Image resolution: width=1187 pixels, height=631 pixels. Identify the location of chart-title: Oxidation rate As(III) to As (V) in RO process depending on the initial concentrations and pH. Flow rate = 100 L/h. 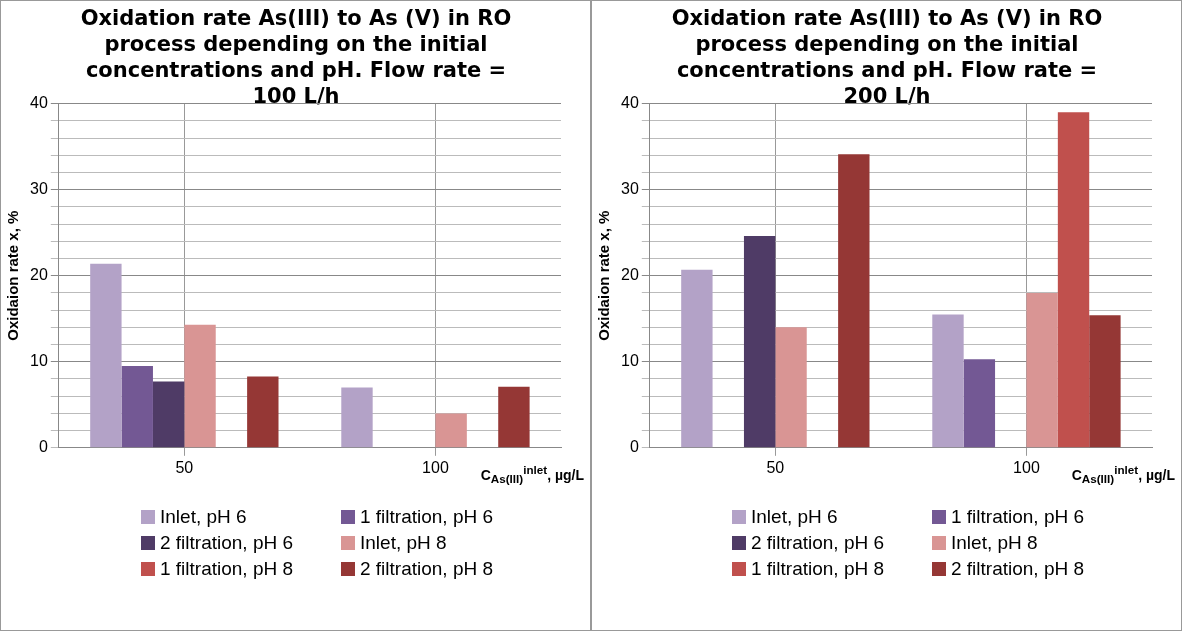
(296, 57).